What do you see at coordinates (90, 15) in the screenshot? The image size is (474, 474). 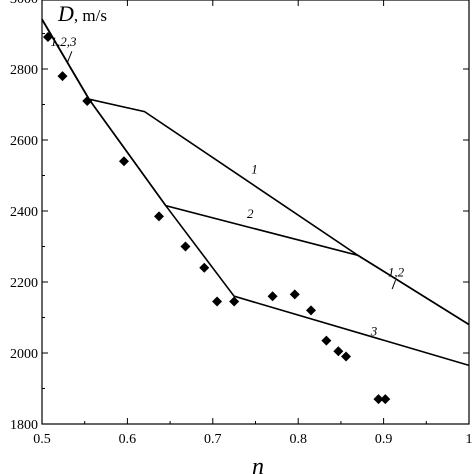 I see `y-axis-unit: , m/s` at bounding box center [90, 15].